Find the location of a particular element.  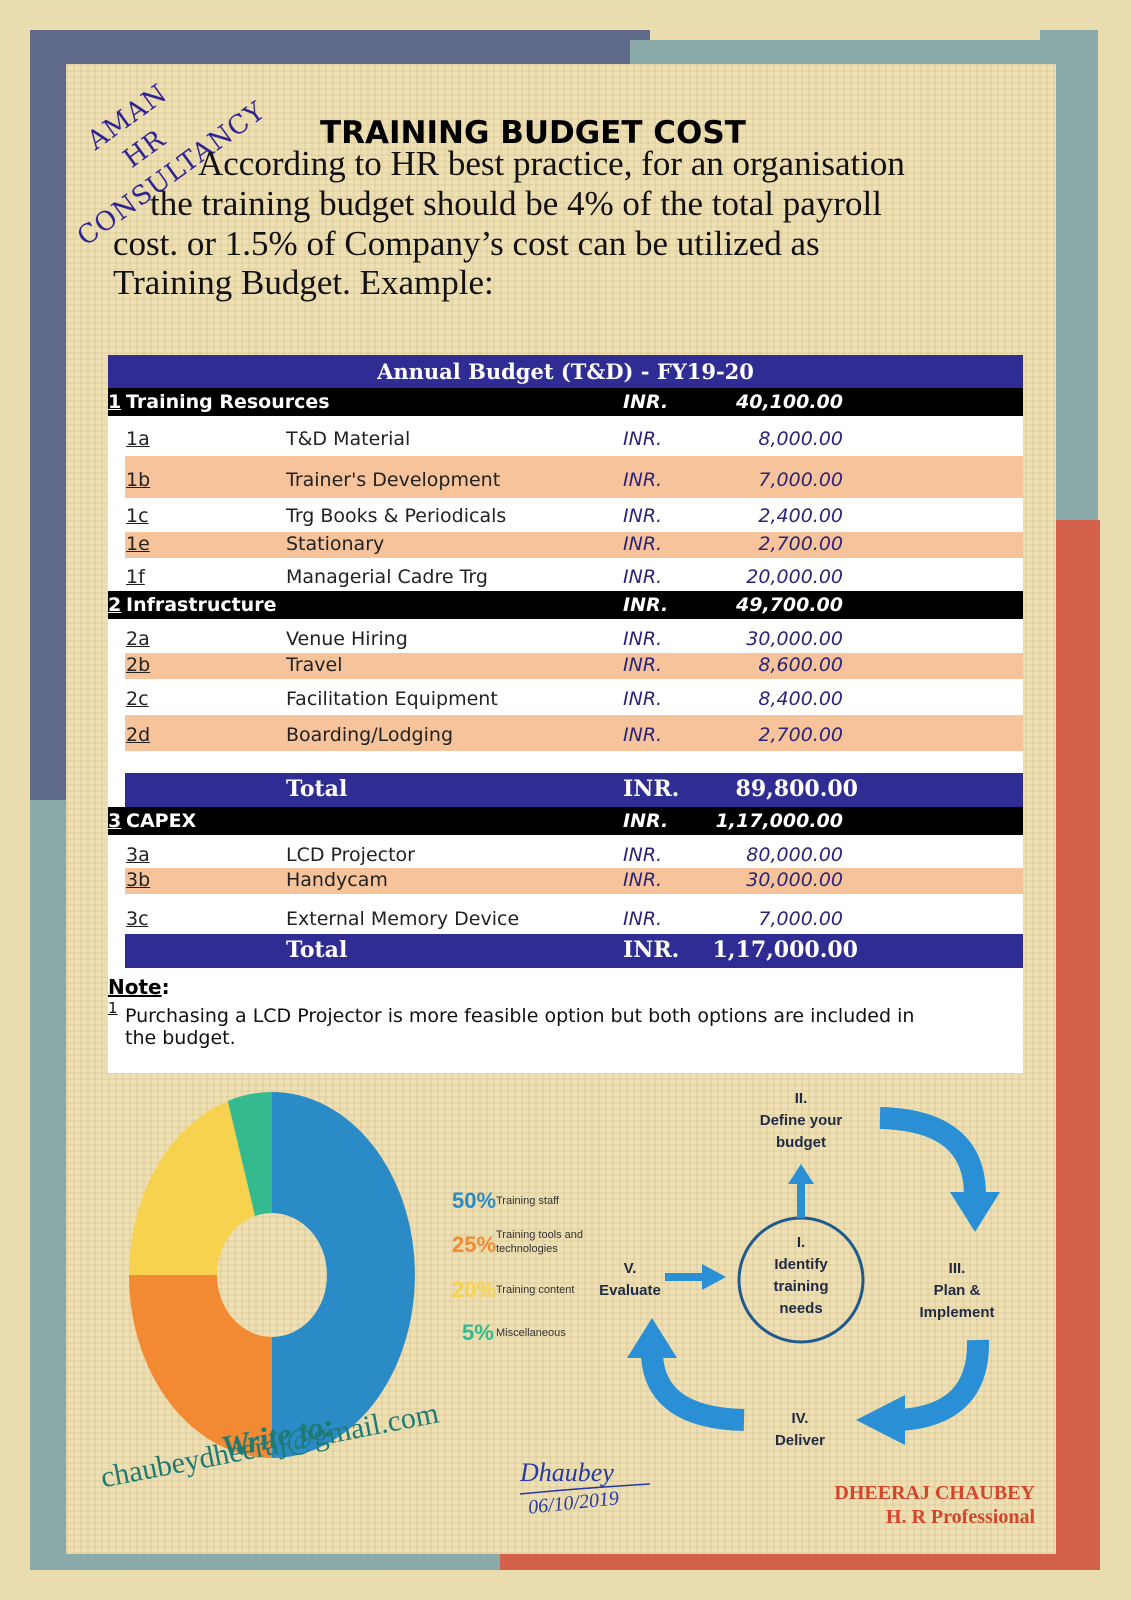

arrow-curve-top-right-head is located at coordinates (975, 1212).